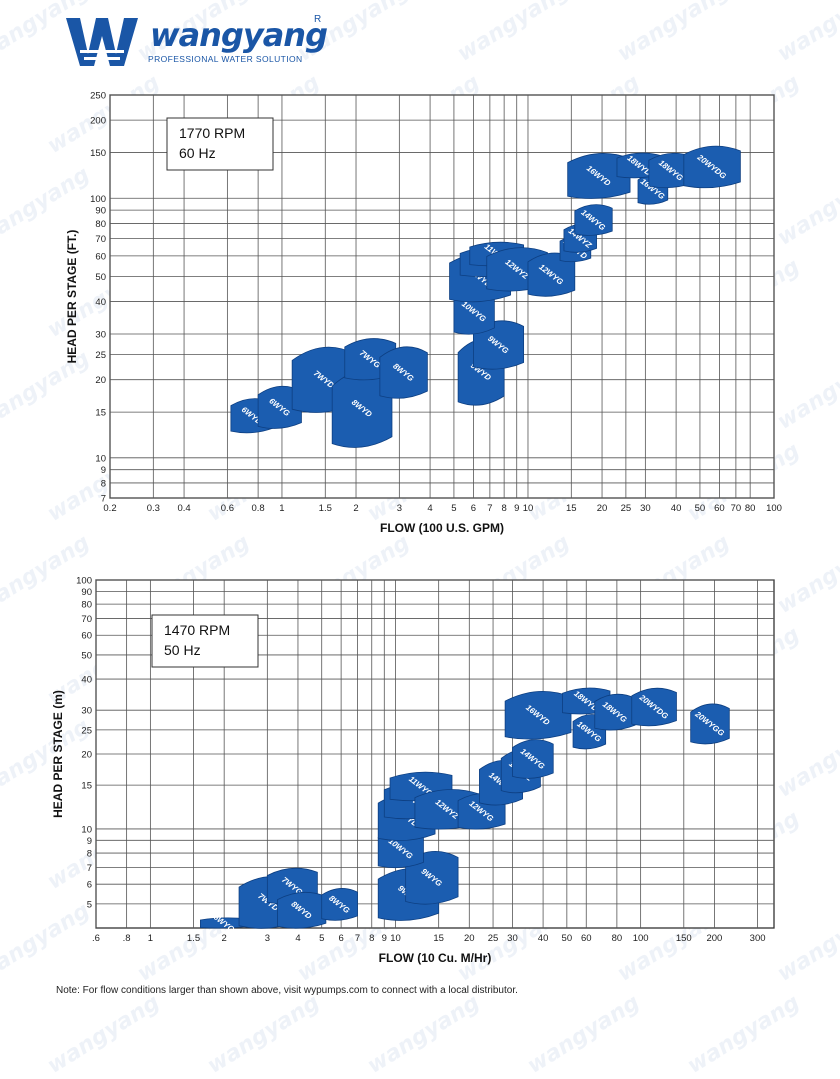  Describe the element at coordinates (758, 938) in the screenshot. I see `x-tick-label: 300` at that location.